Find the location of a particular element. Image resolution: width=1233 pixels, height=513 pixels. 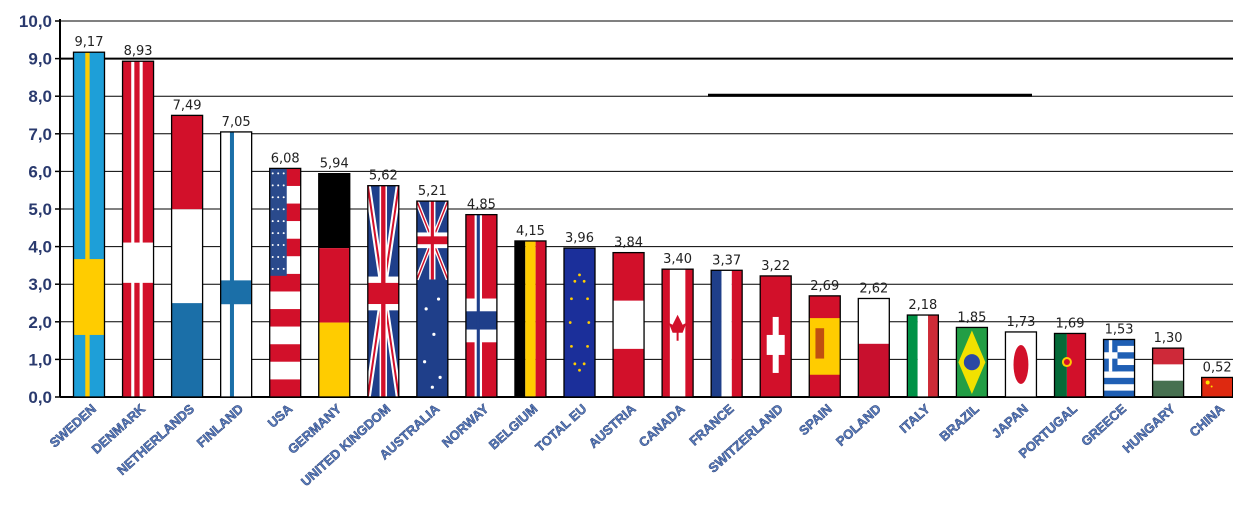

x-tick-label: CANADA is located at coordinates (662, 425).